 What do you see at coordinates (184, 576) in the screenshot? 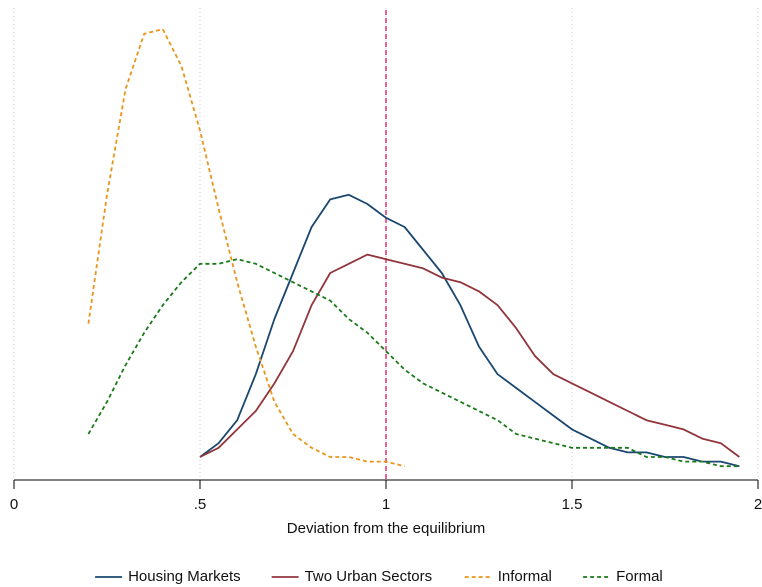
I see `legend-label: Housing Markets` at bounding box center [184, 576].